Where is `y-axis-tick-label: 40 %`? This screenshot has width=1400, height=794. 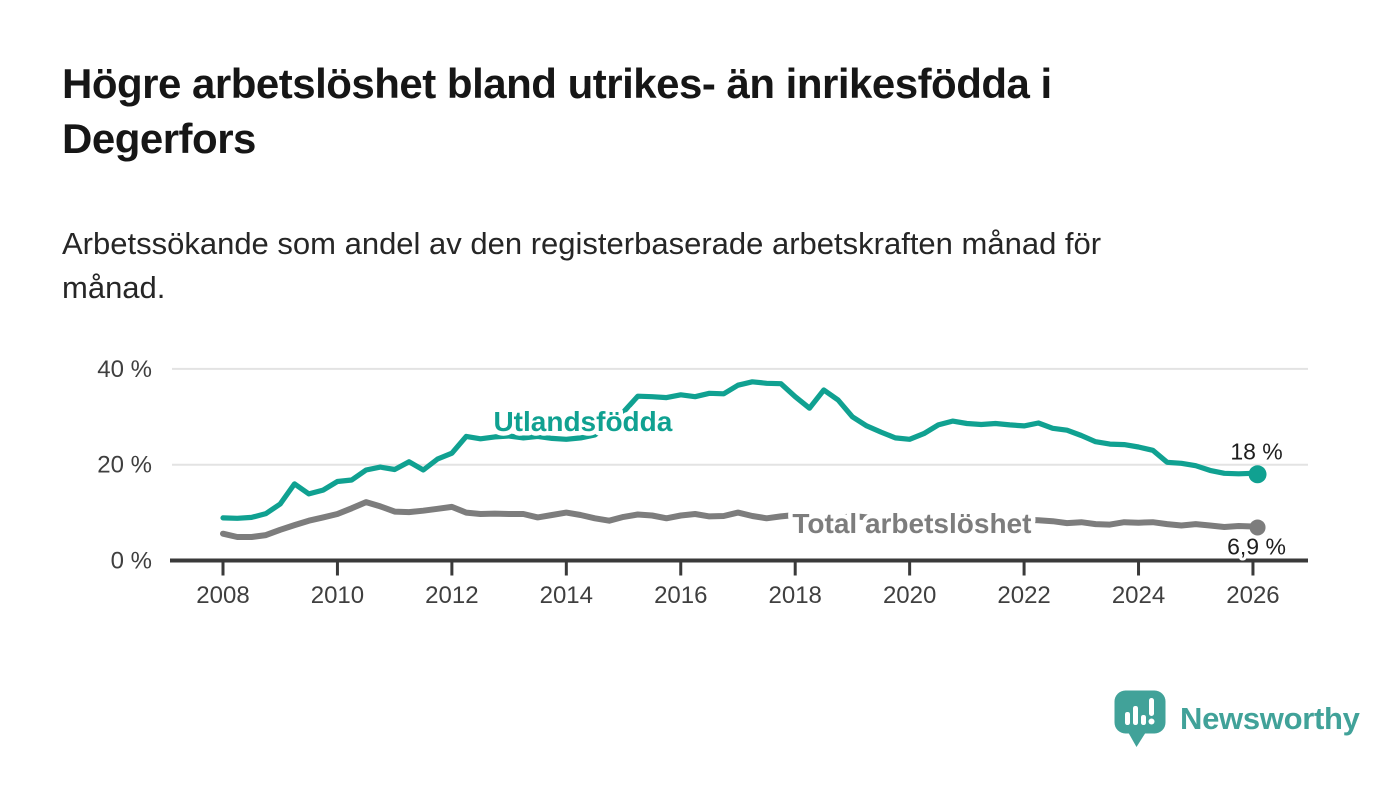 y-axis-tick-label: 40 % is located at coordinates (124, 369).